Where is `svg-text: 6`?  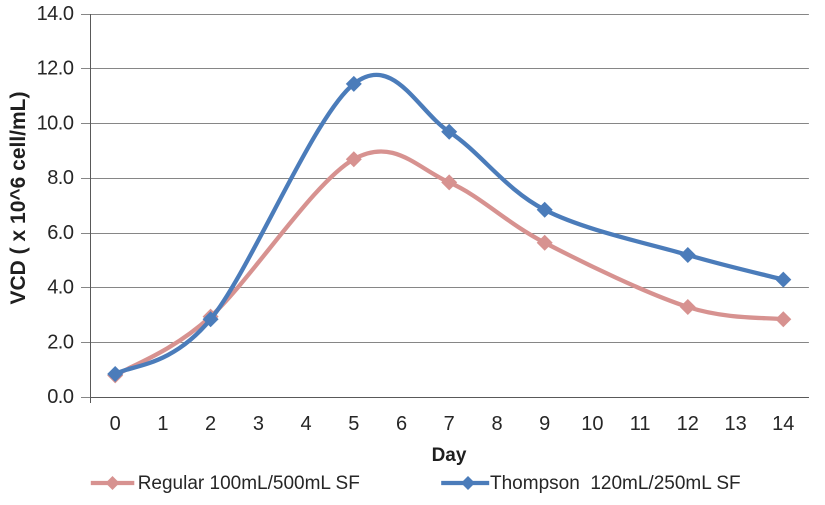 svg-text: 6 is located at coordinates (401, 424).